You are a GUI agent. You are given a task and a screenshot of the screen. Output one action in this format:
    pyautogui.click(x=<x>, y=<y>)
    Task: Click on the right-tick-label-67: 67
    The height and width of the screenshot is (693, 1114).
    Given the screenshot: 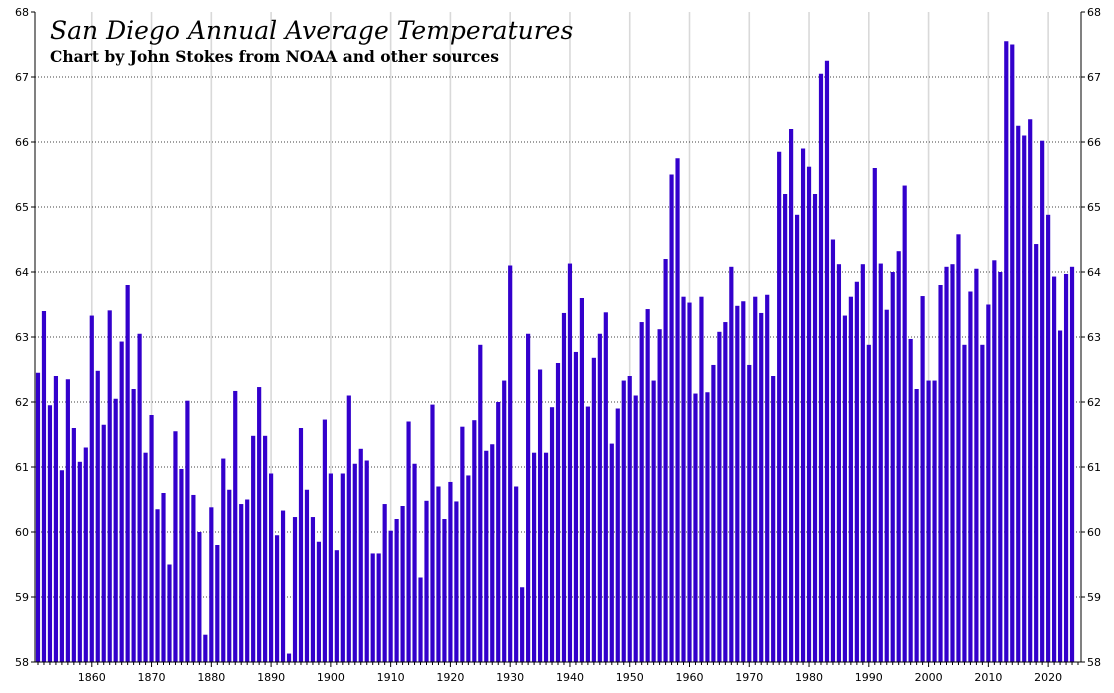 What is the action you would take?
    pyautogui.click(x=1094, y=77)
    